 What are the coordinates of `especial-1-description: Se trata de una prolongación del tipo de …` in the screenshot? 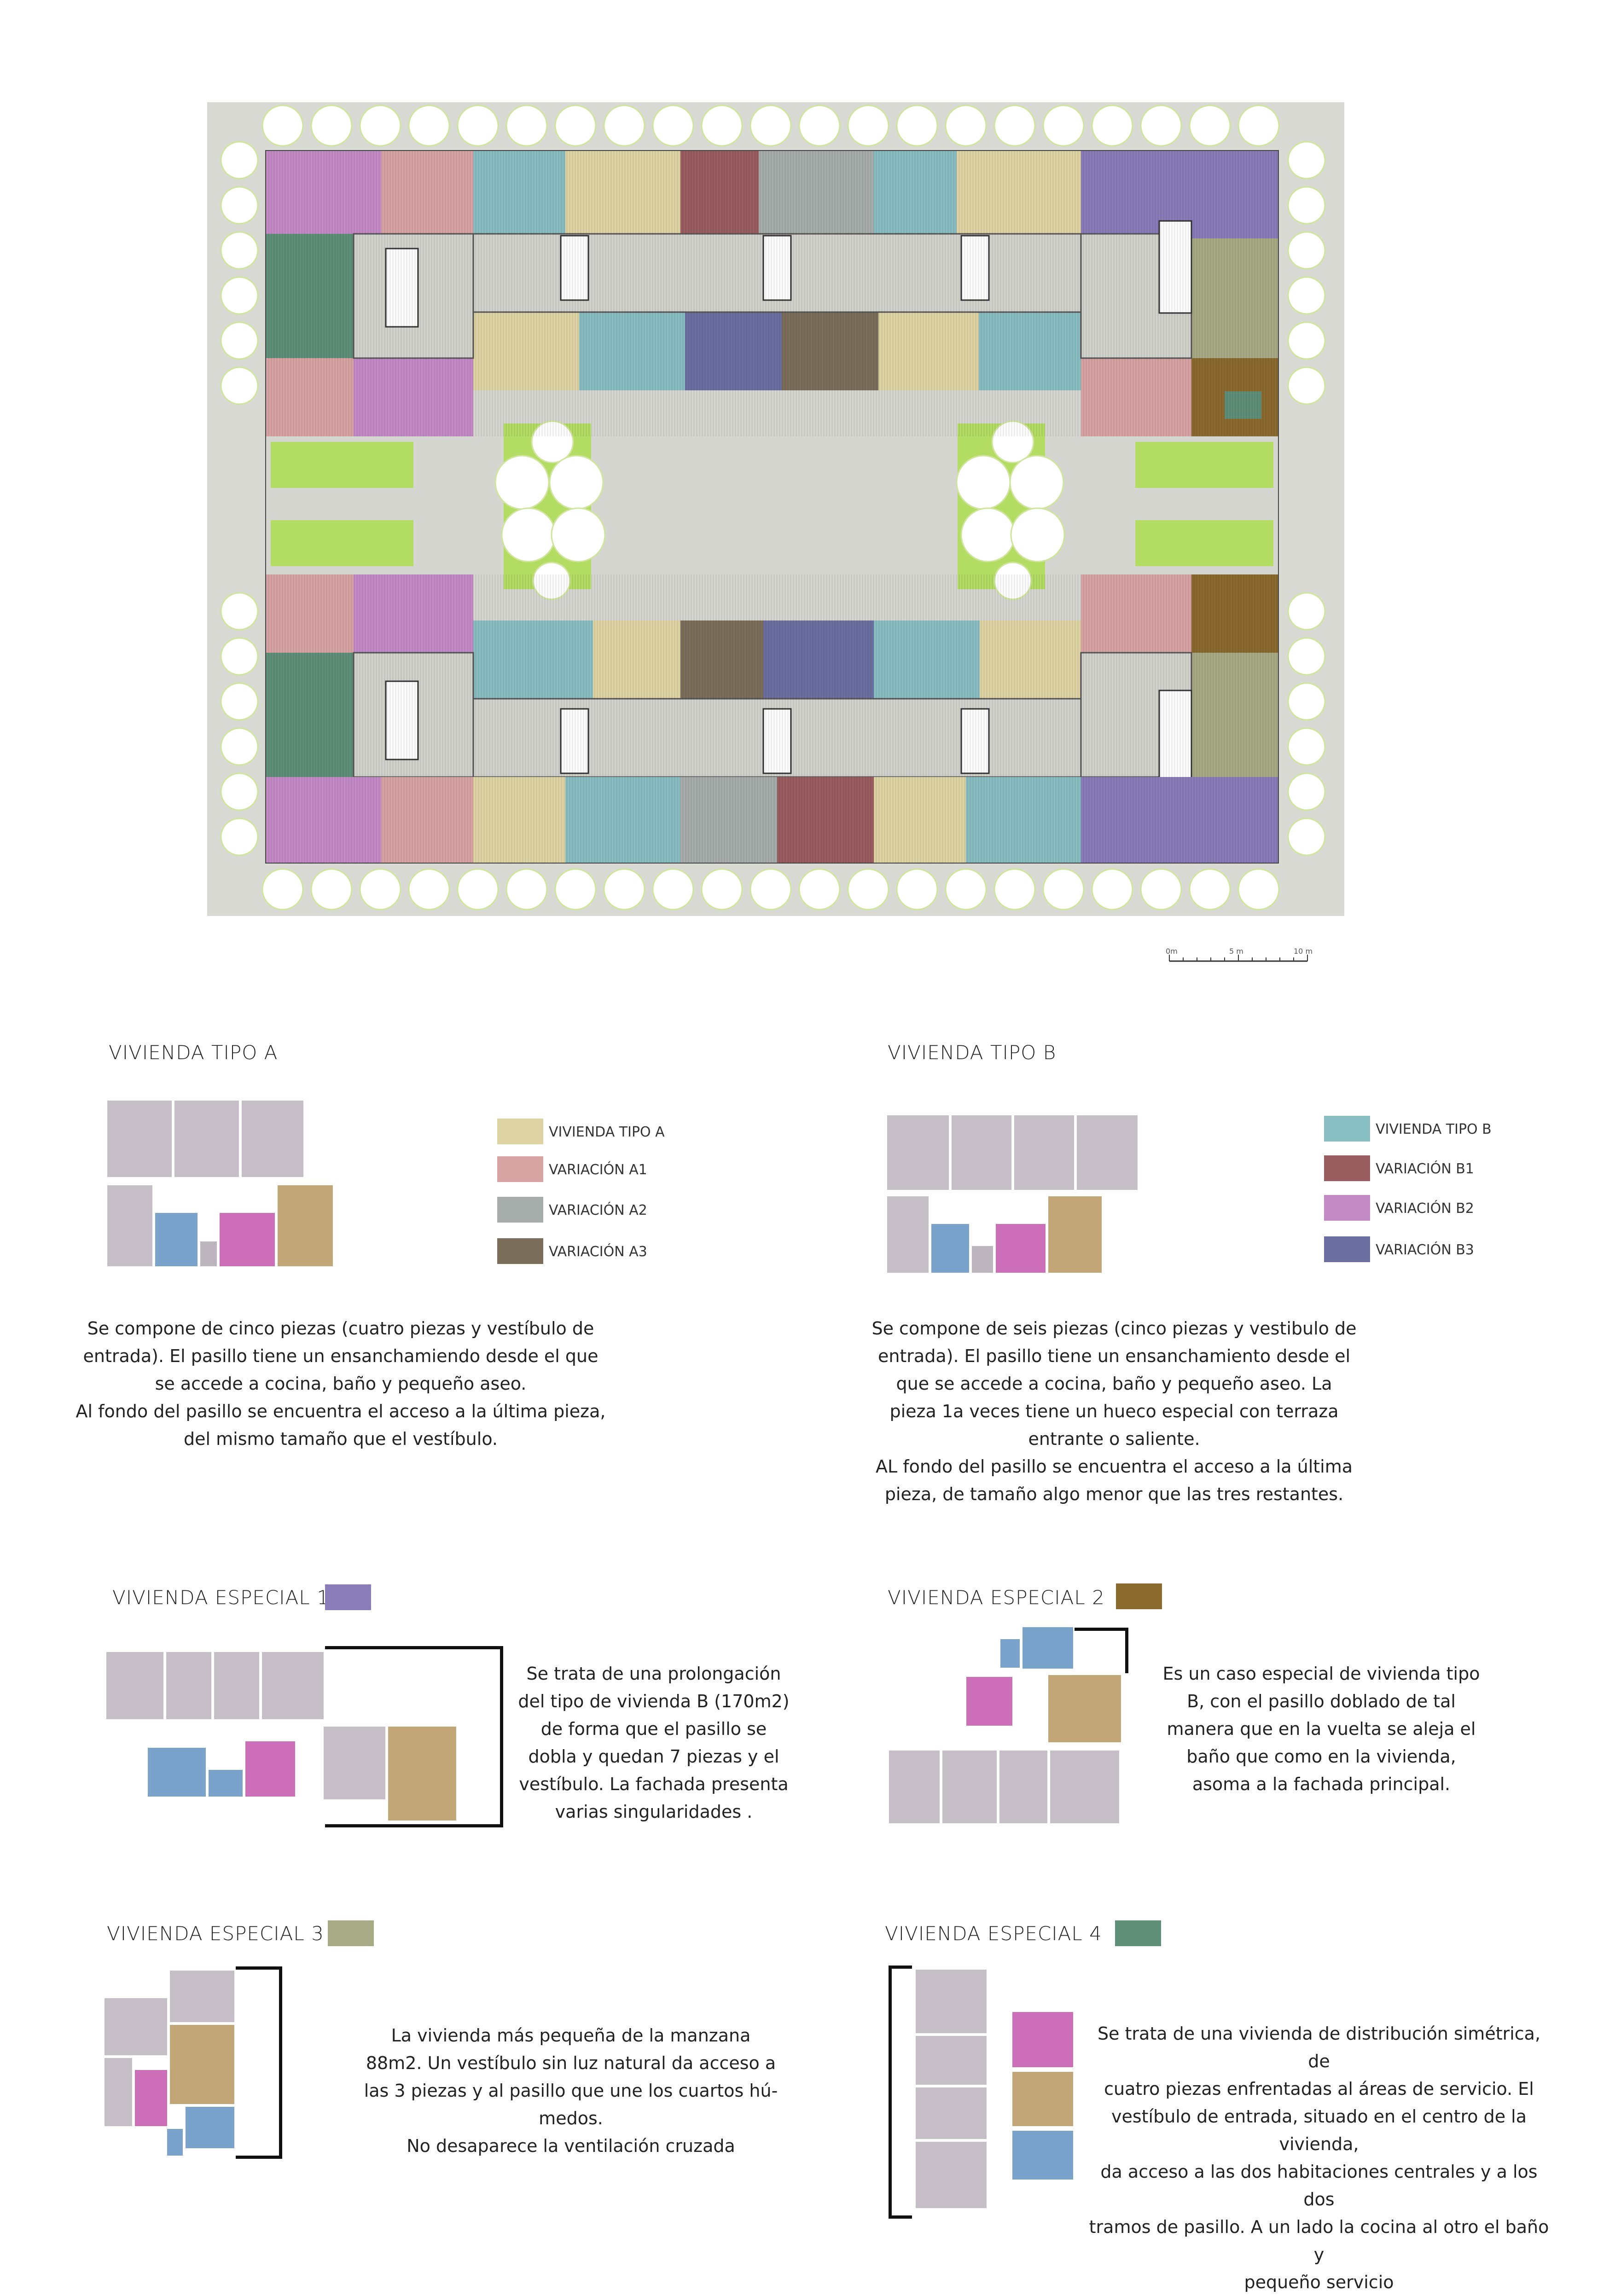 It's located at (654, 1743).